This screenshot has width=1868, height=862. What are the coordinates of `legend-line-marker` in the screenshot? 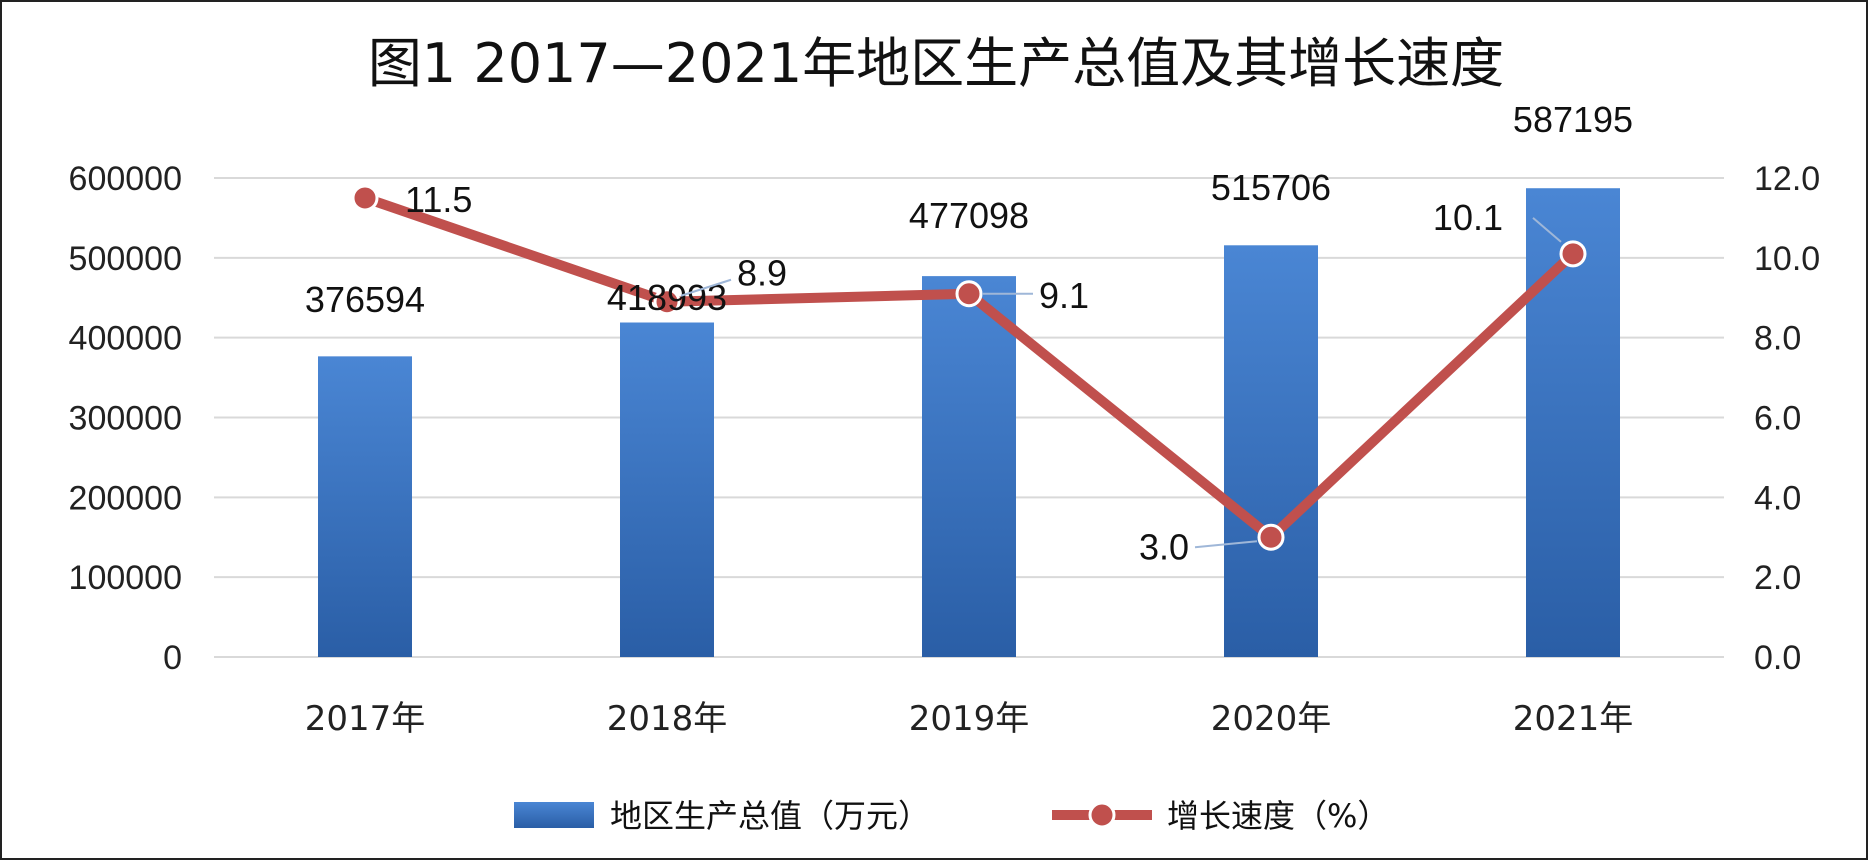 It's located at (1102, 815).